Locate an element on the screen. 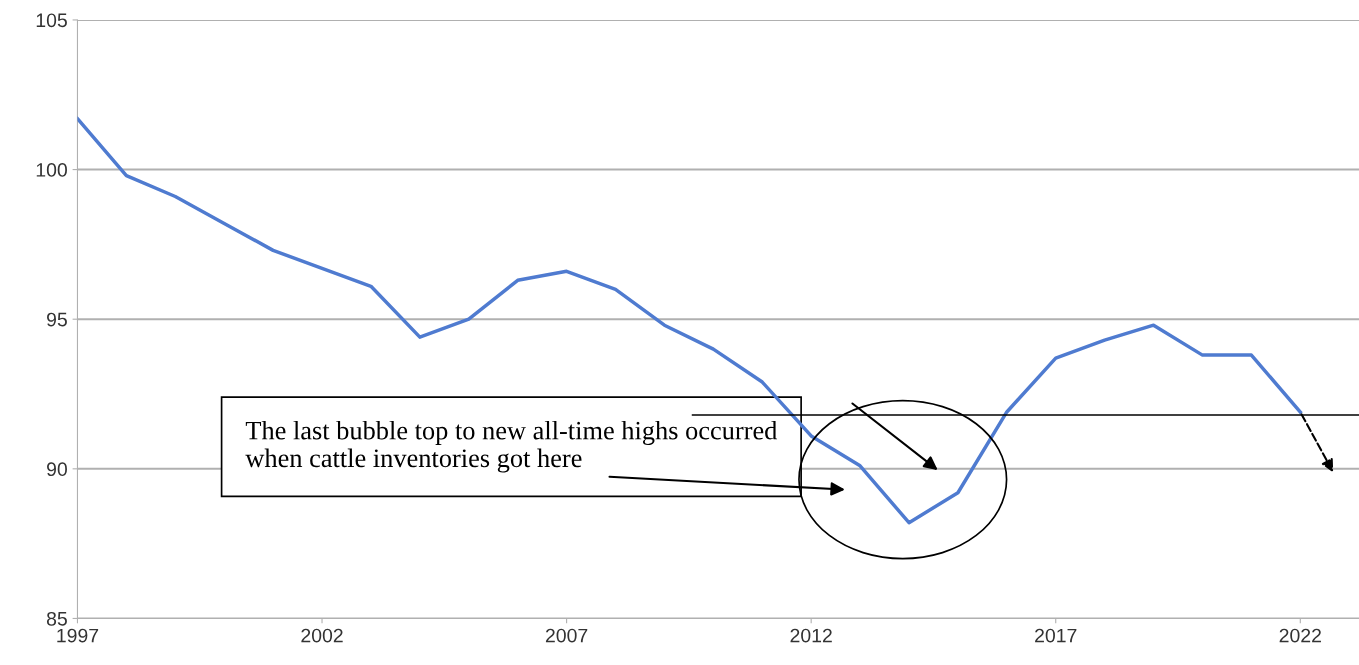 Image resolution: width=1359 pixels, height=665 pixels. x-tick-label: 2002 is located at coordinates (322, 635).